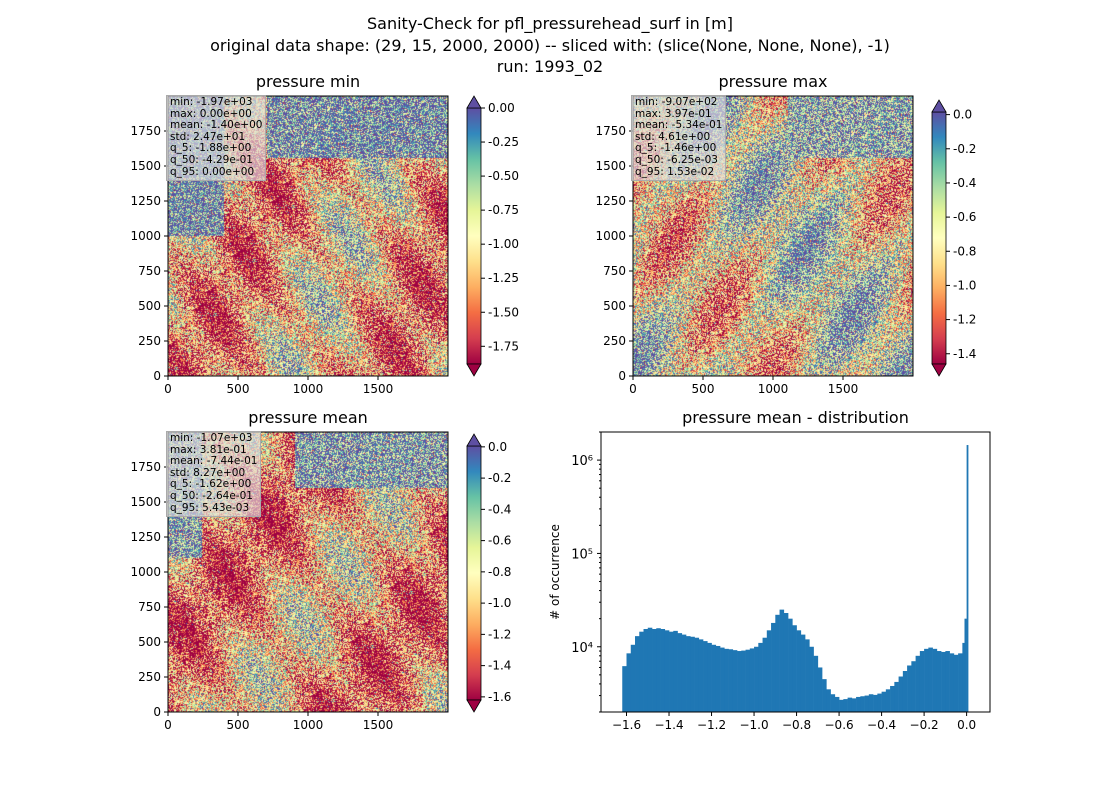 The width and height of the screenshot is (1100, 800). Describe the element at coordinates (773, 81) in the screenshot. I see `panel-title-pressure-max: pressure max` at that location.